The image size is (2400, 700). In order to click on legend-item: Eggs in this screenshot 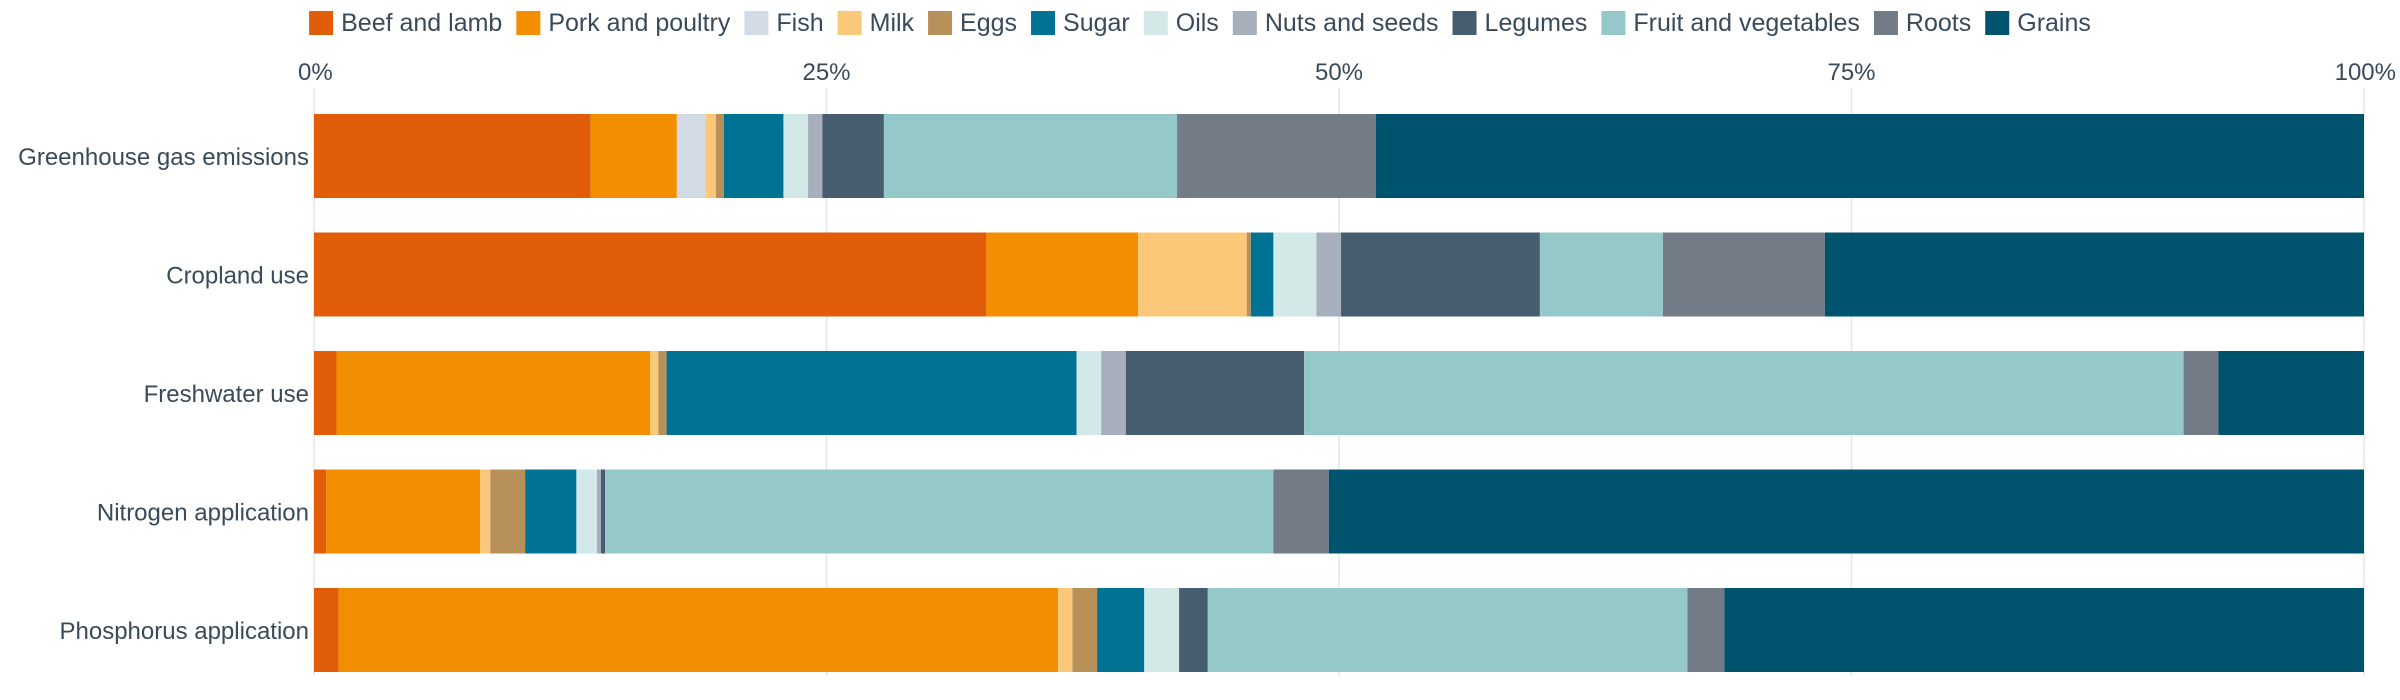, I will do `click(972, 23)`.